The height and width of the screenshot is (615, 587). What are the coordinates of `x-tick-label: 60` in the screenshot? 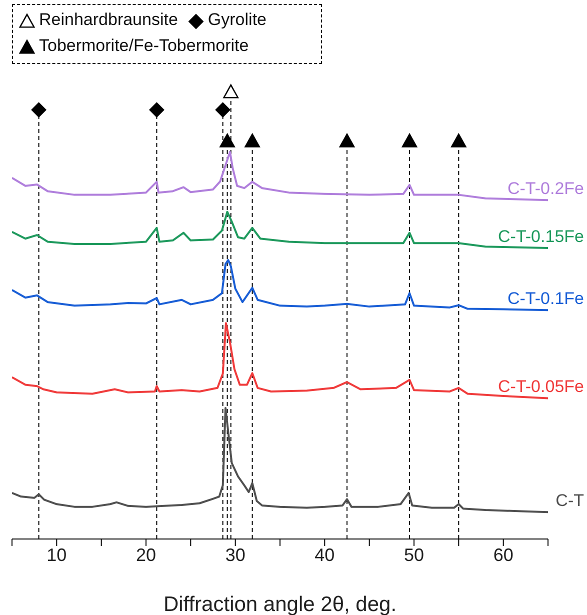 It's located at (503, 554).